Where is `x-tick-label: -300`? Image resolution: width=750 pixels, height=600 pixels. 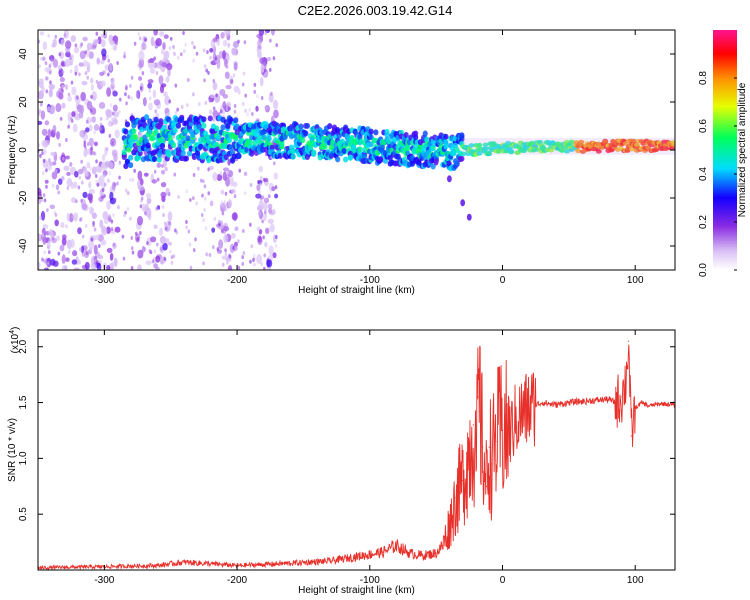
x-tick-label: -300 is located at coordinates (104, 580).